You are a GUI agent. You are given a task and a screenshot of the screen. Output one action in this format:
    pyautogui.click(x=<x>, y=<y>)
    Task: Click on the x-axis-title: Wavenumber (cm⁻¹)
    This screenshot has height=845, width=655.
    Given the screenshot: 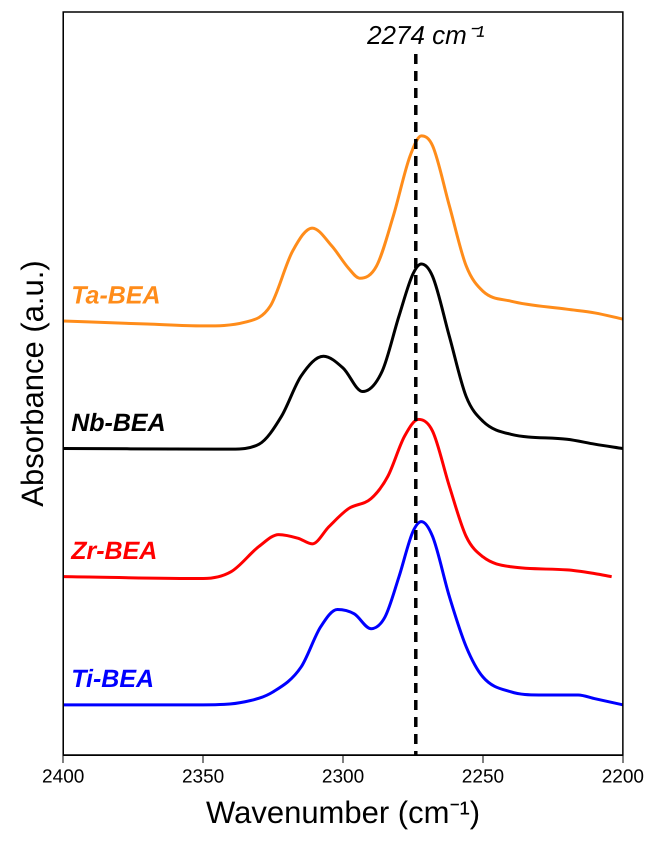 What is the action you would take?
    pyautogui.click(x=343, y=812)
    